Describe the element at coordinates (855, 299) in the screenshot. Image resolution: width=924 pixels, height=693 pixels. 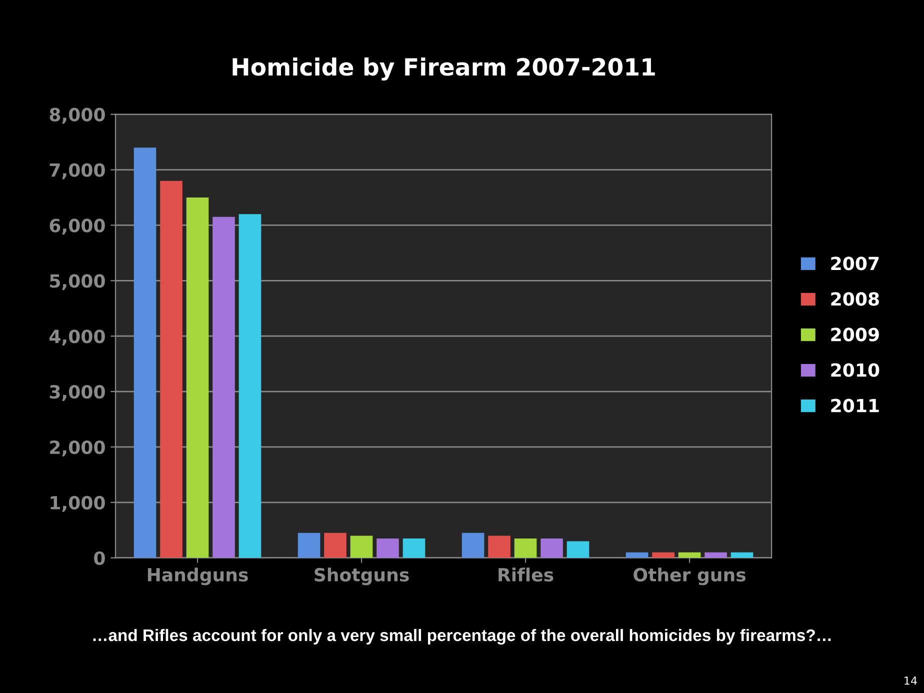
I see `legend-label: 2008` at that location.